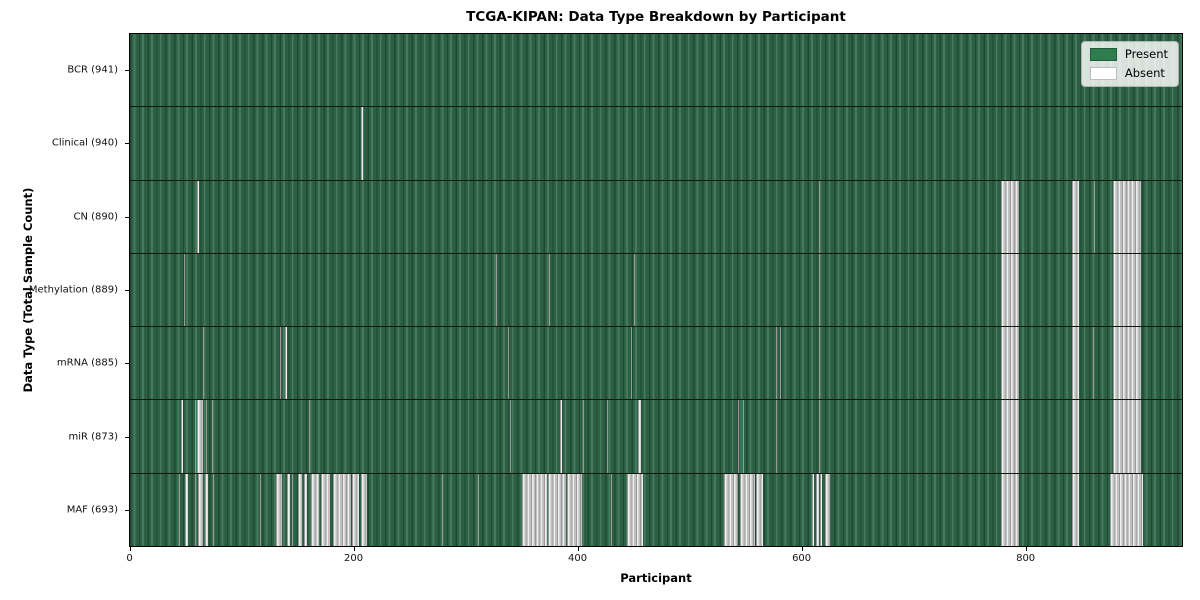  I want to click on row-band-mir, so click(656, 437).